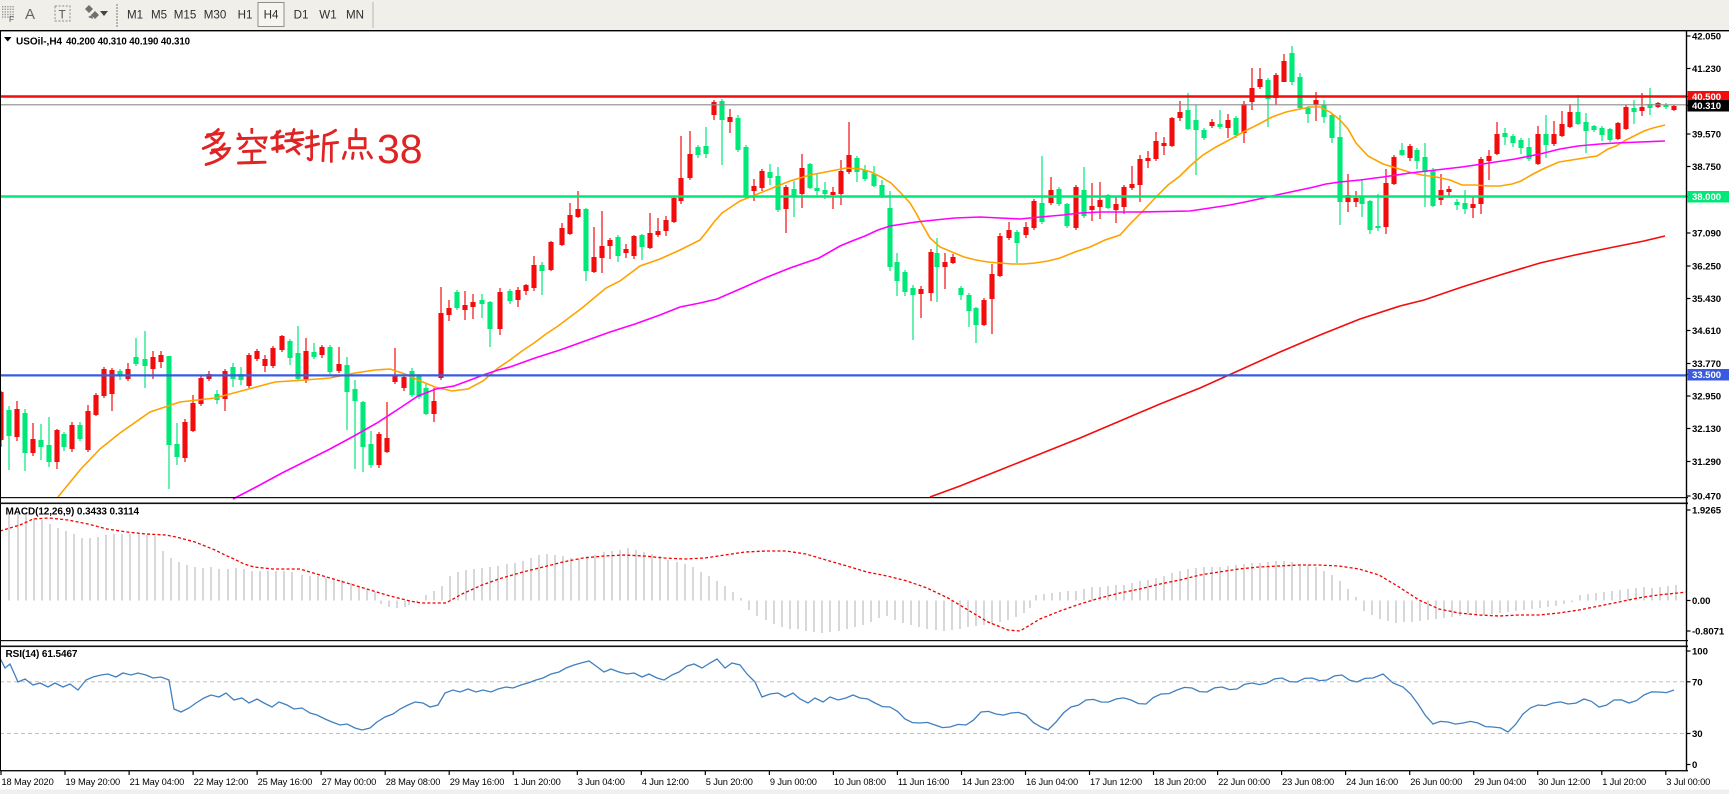  What do you see at coordinates (349, 782) in the screenshot?
I see `svg-text: 27 May 00:00` at bounding box center [349, 782].